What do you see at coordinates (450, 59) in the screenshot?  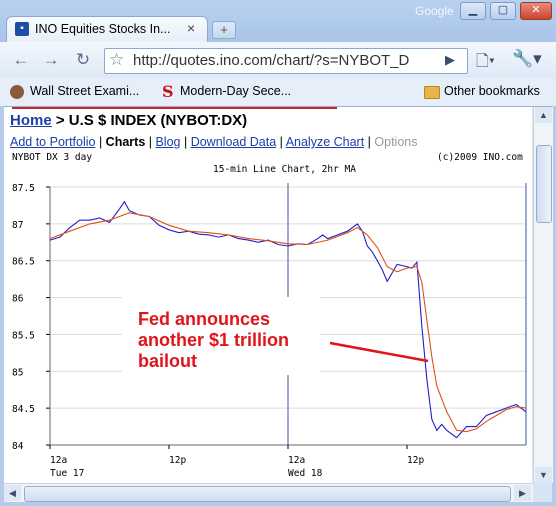 I see `go-arrow-icon: ▶` at bounding box center [450, 59].